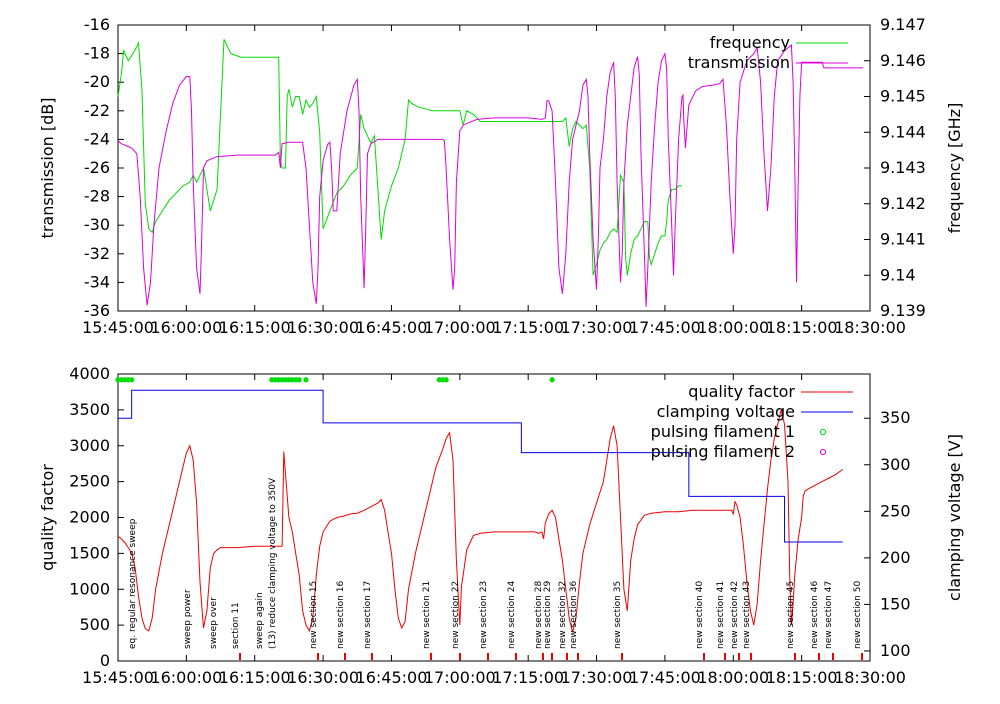 This screenshot has width=1000, height=704. I want to click on y-left-tick-label: 4000, so click(89, 373).